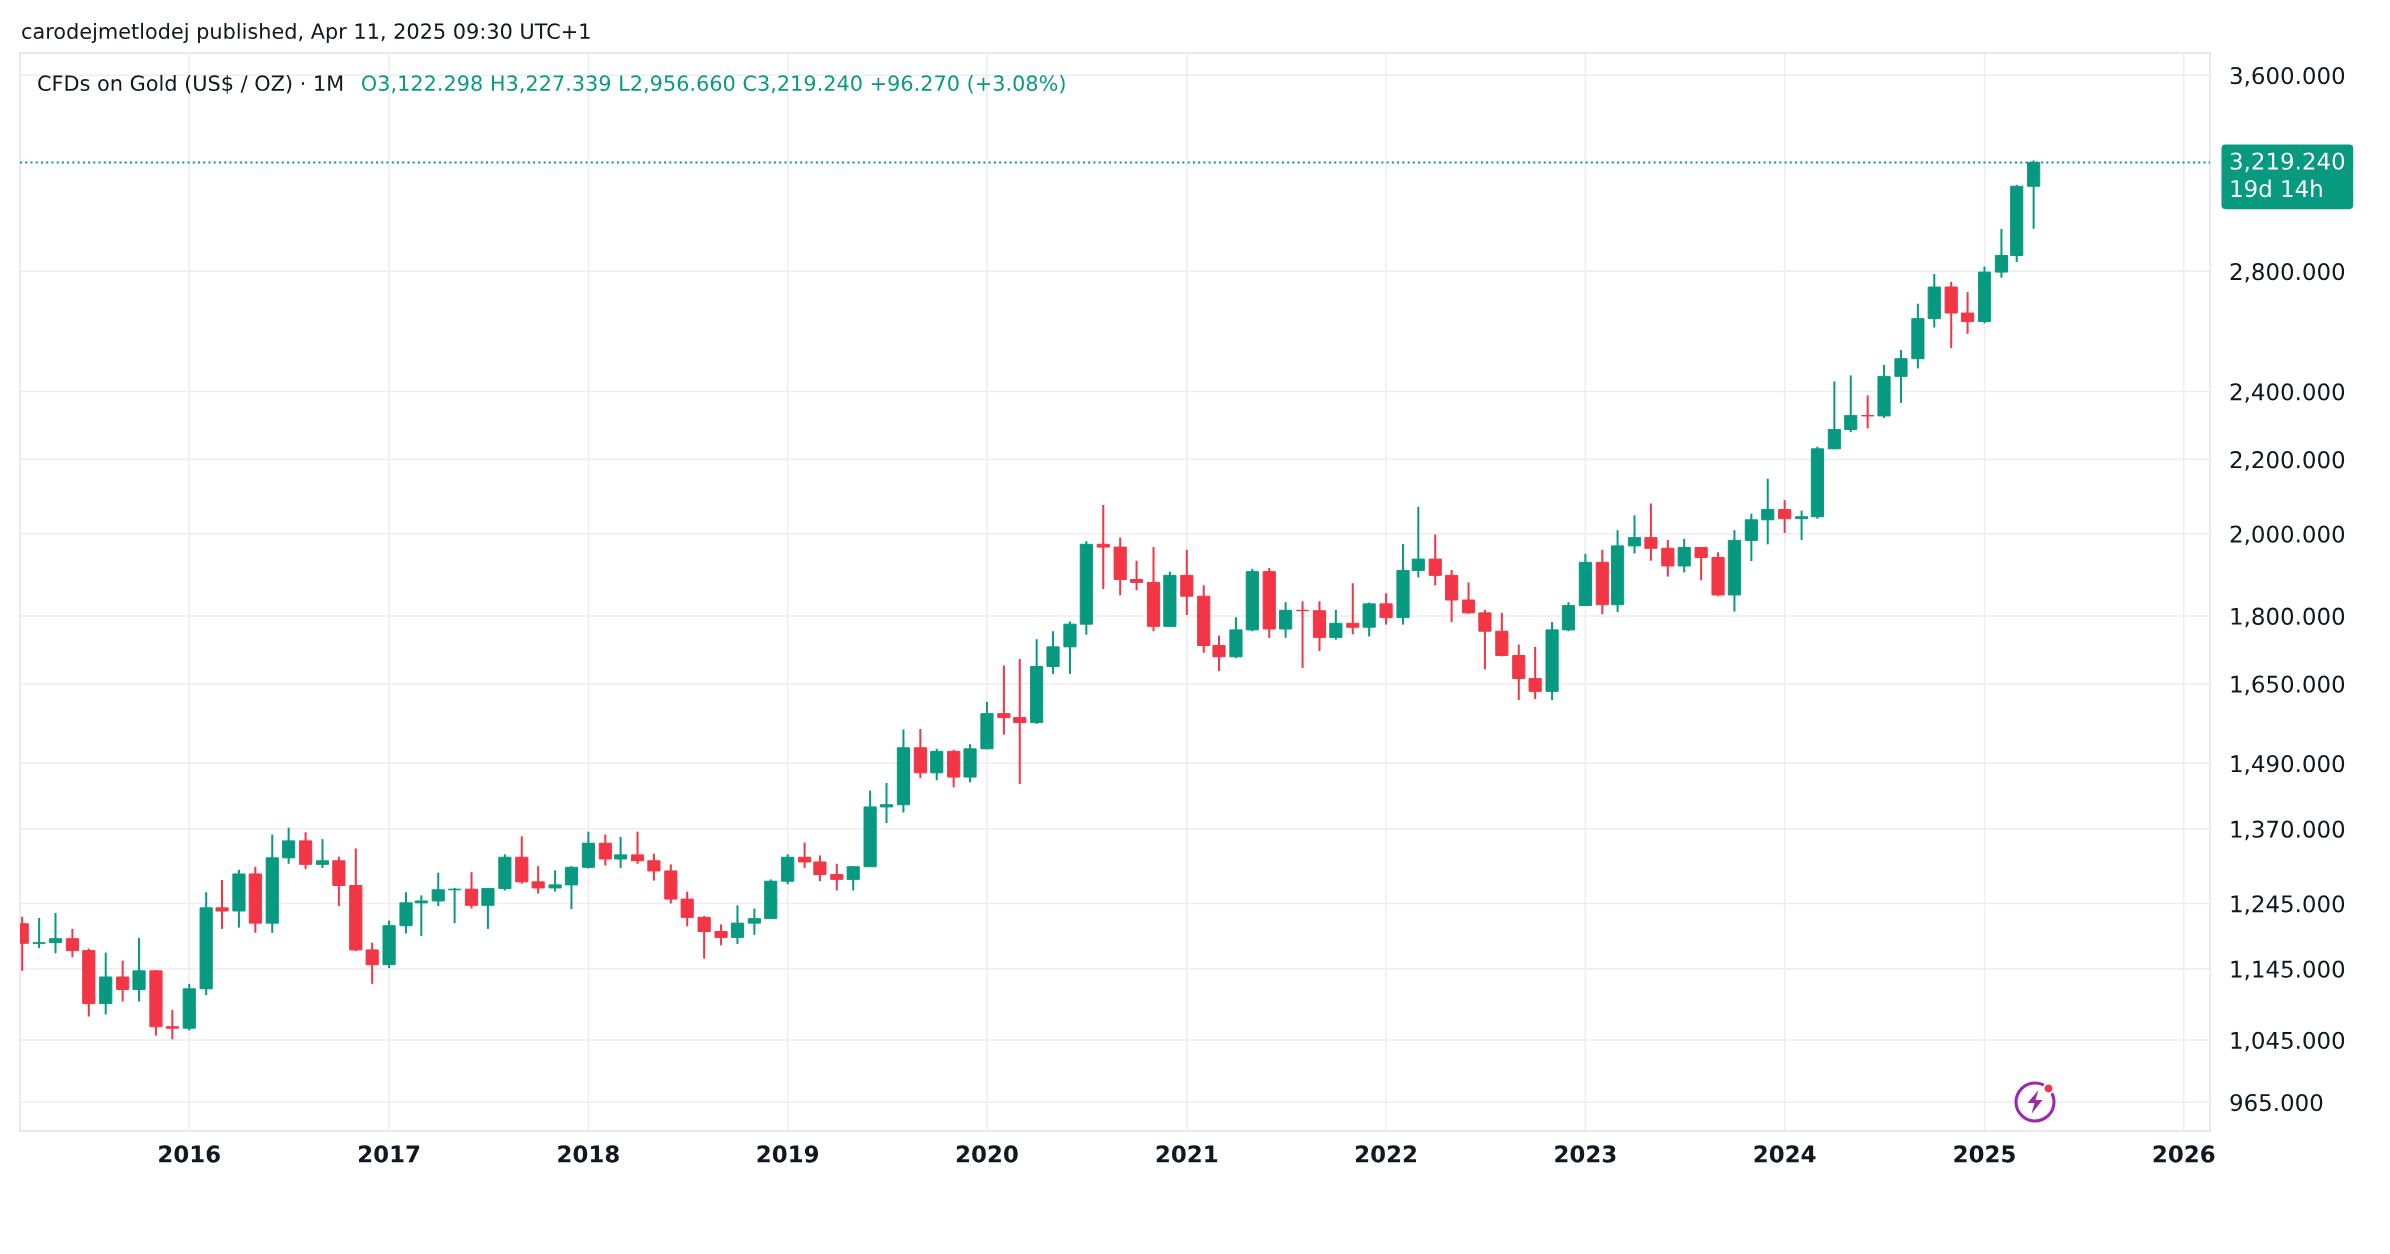 This screenshot has width=2390, height=1254. I want to click on x-tick-label: 2021, so click(1187, 1154).